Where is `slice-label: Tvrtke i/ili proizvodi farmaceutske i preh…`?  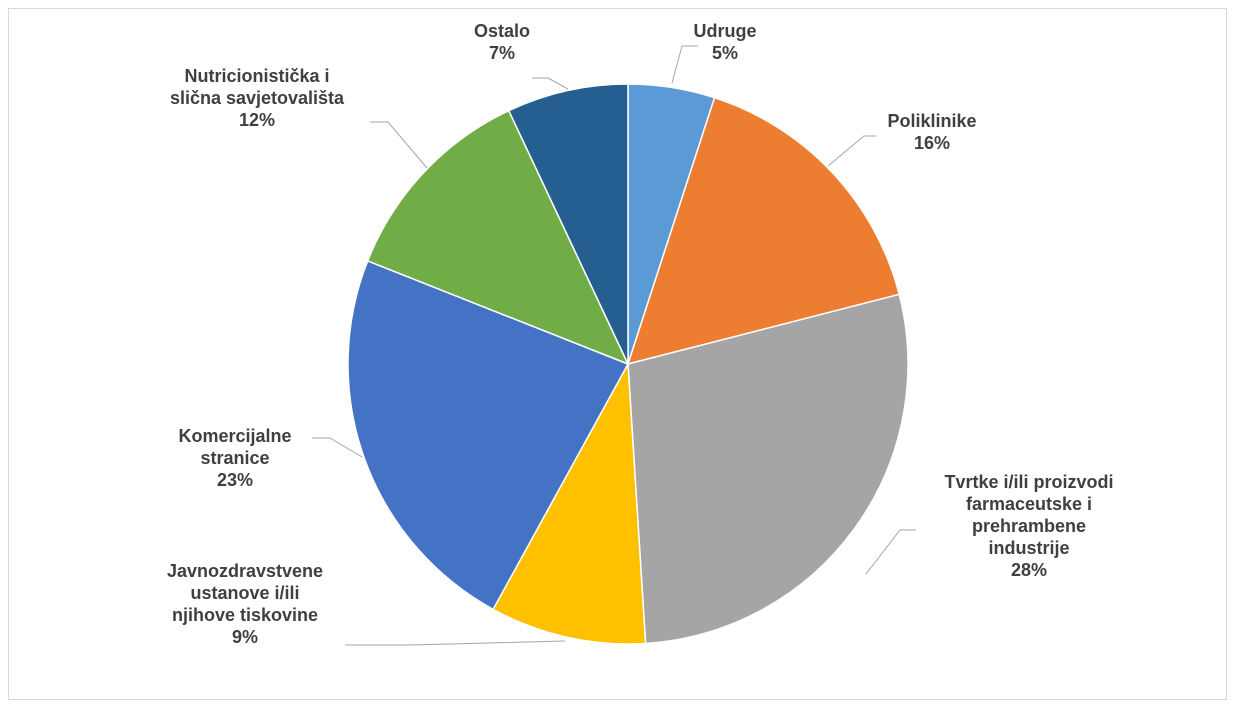 slice-label: Tvrtke i/ili proizvodi farmaceutske i preh… is located at coordinates (1028, 526).